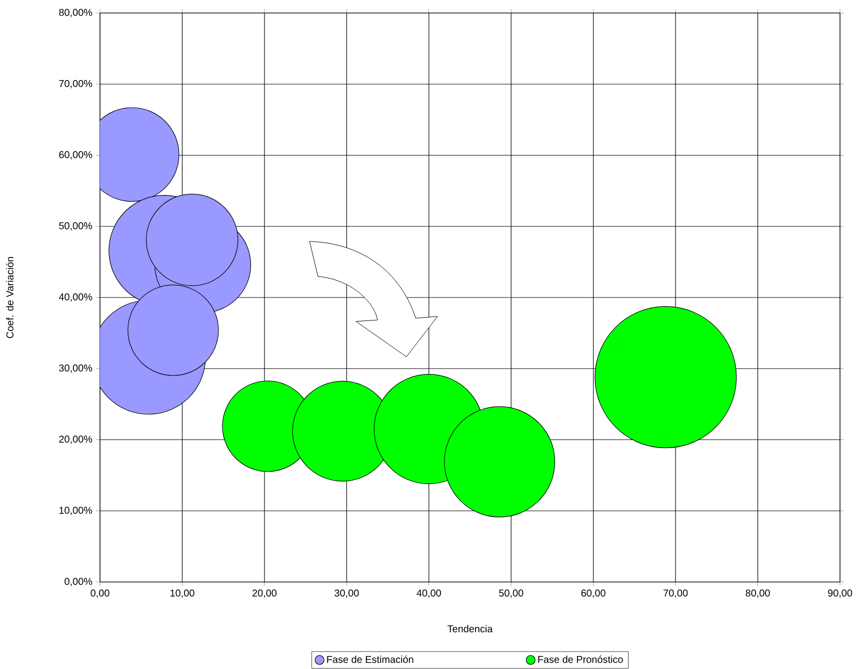  What do you see at coordinates (593, 594) in the screenshot?
I see `x-tick-label: 60,00` at bounding box center [593, 594].